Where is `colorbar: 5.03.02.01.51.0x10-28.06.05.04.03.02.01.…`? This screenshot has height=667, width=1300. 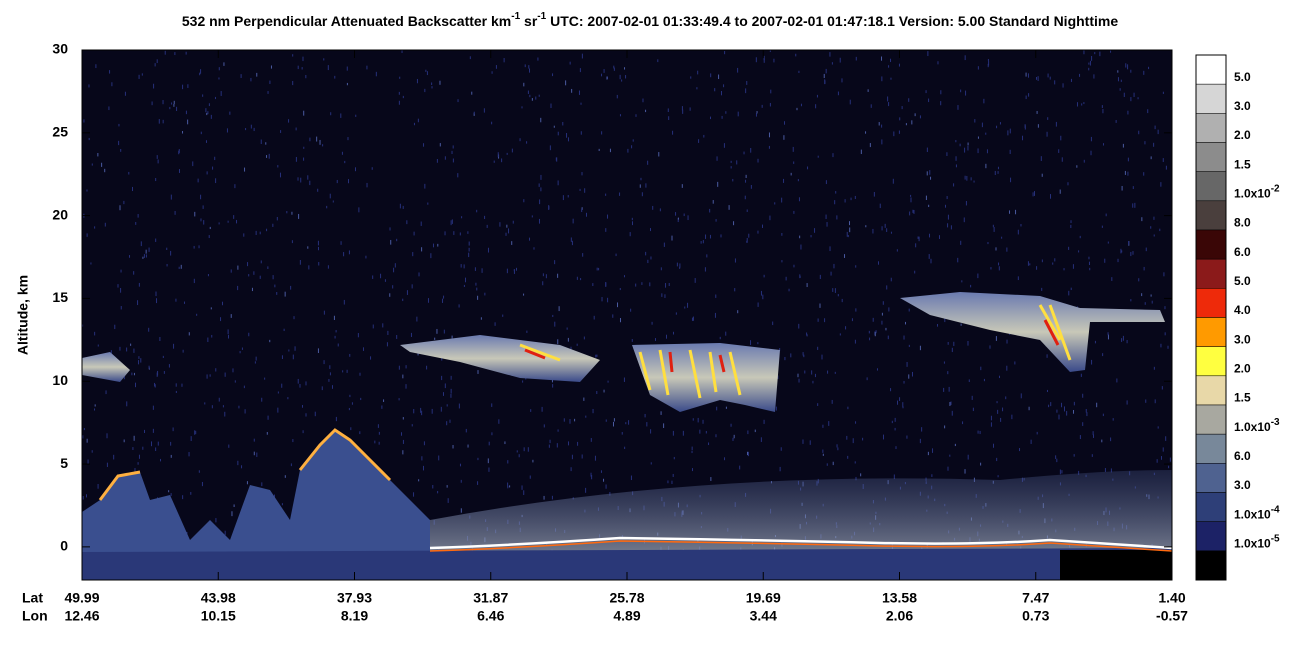
colorbar: 5.03.02.01.51.0x10-28.06.05.04.03.02.01.… is located at coordinates (1237, 317).